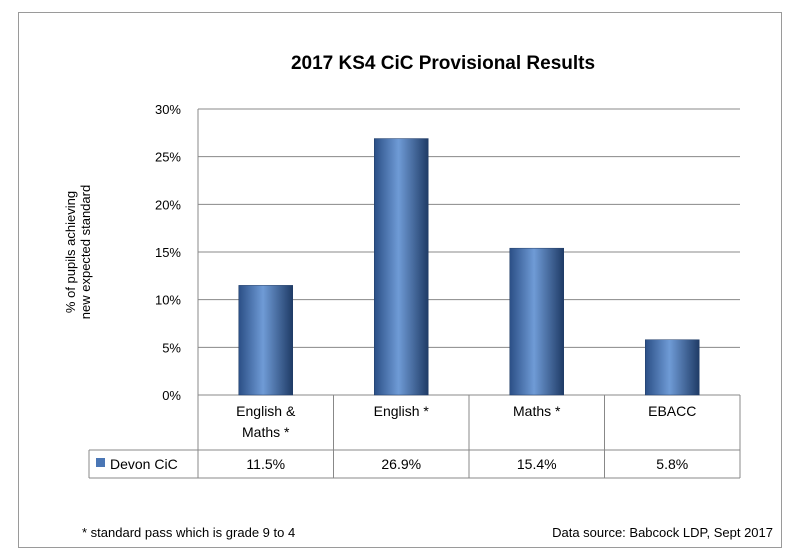 This screenshot has width=798, height=556. I want to click on legend-label: Devon CiC, so click(144, 464).